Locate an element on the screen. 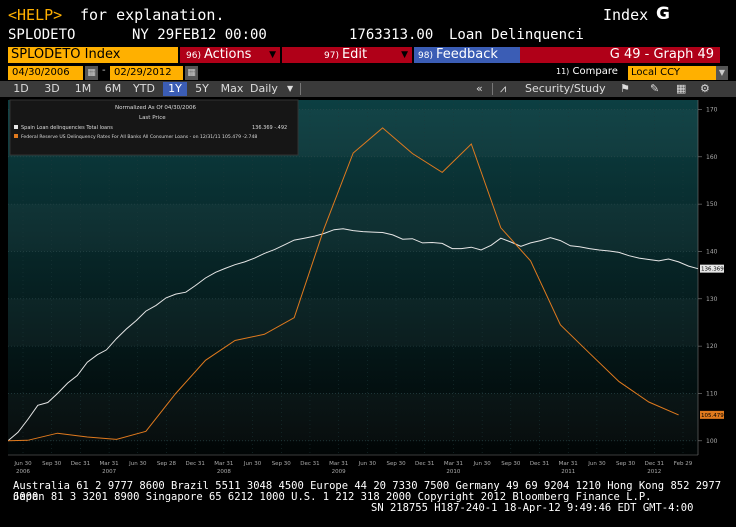 This screenshot has width=736, height=527. edit-num: 97) is located at coordinates (331, 56).